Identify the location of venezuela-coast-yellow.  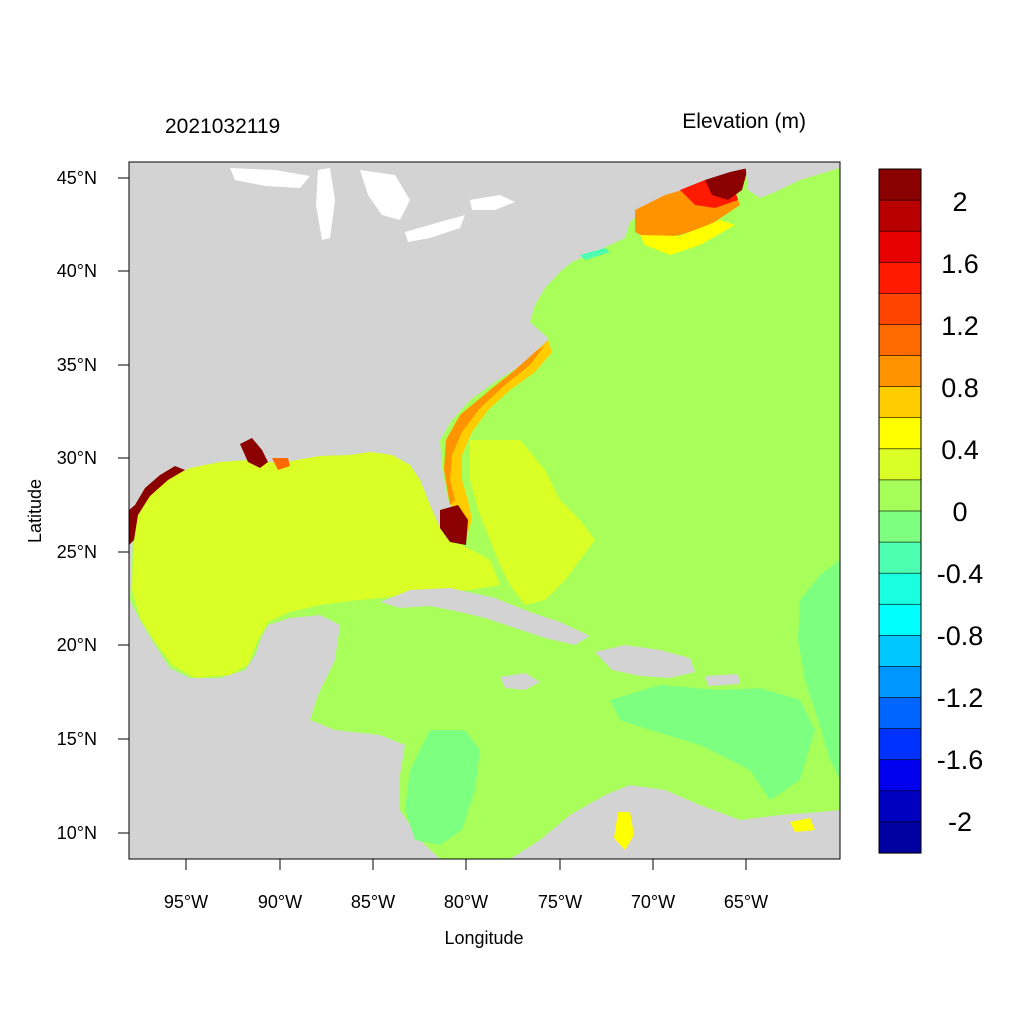
(802, 825).